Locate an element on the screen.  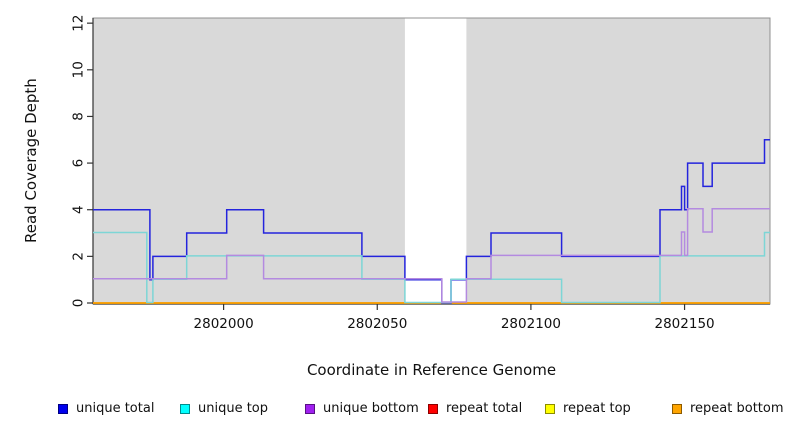
y-tick-label: 8 is located at coordinates (79, 116).